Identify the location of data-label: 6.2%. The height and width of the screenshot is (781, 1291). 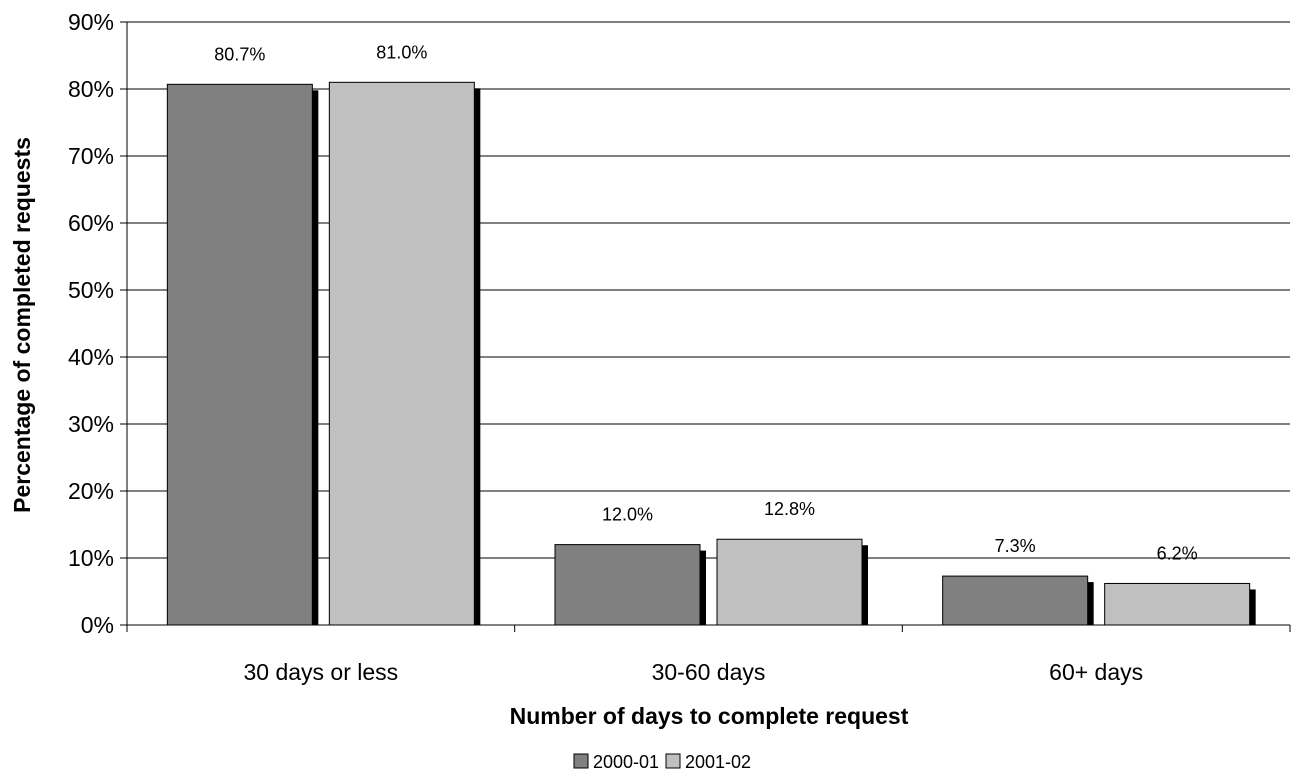
(1177, 553).